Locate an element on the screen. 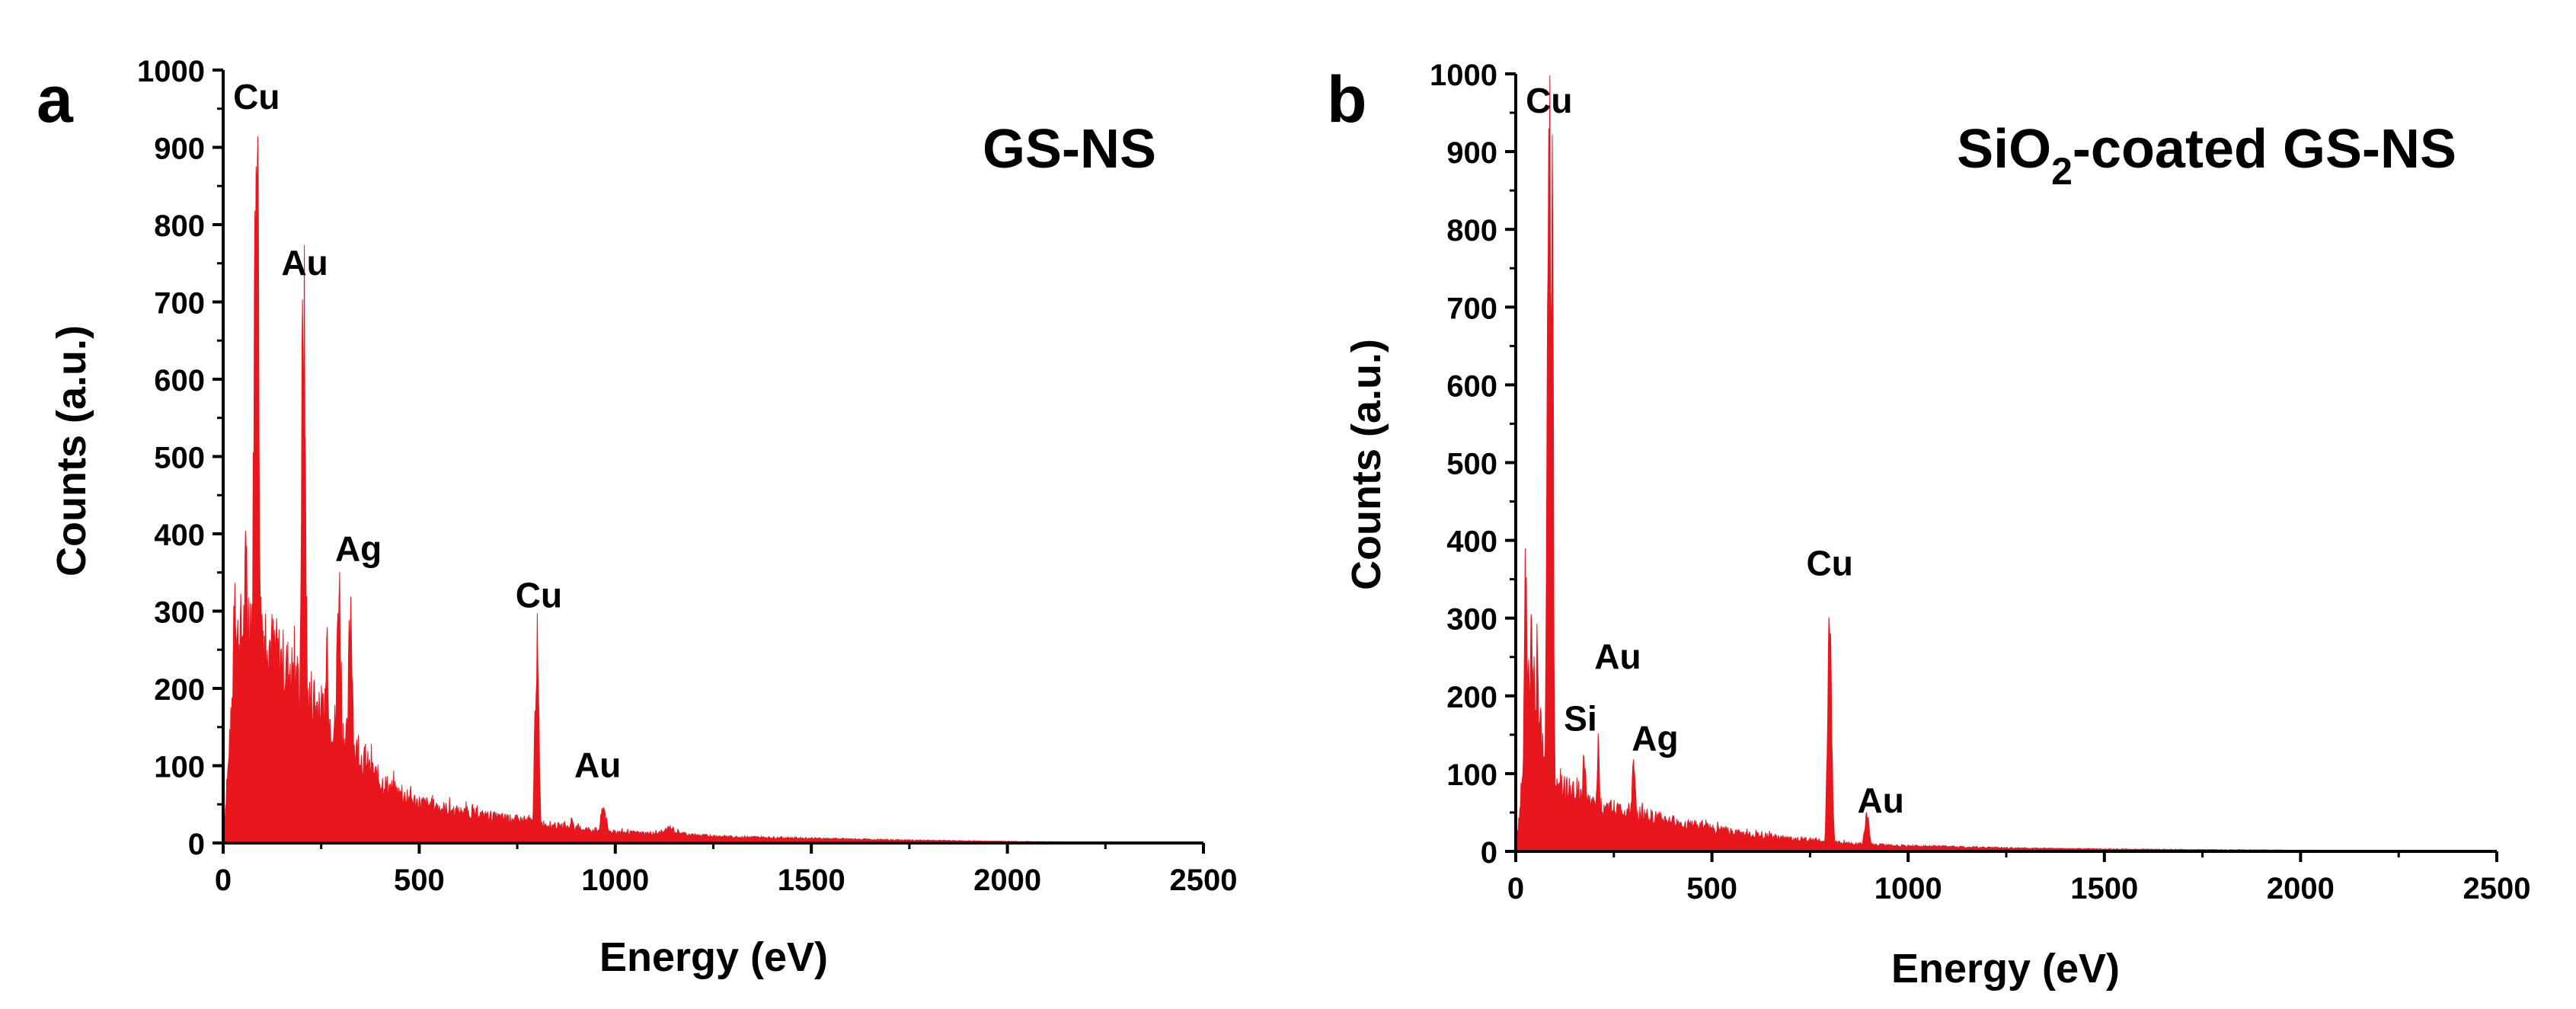 This screenshot has height=1009, width=2576. panel-b-x-tick-label: 500 is located at coordinates (1711, 888).